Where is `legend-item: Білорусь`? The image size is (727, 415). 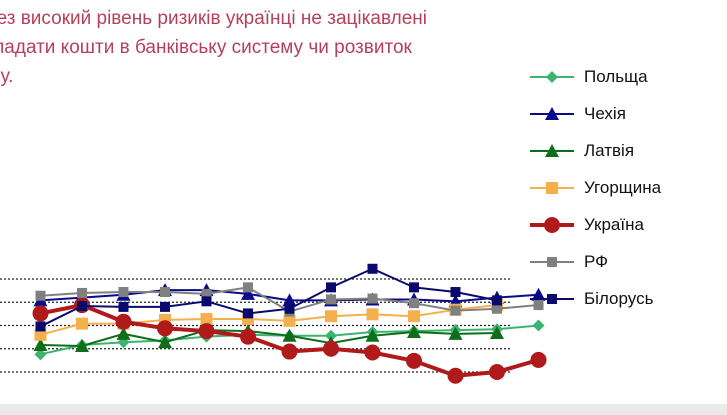
legend-item: Білорусь is located at coordinates (594, 298).